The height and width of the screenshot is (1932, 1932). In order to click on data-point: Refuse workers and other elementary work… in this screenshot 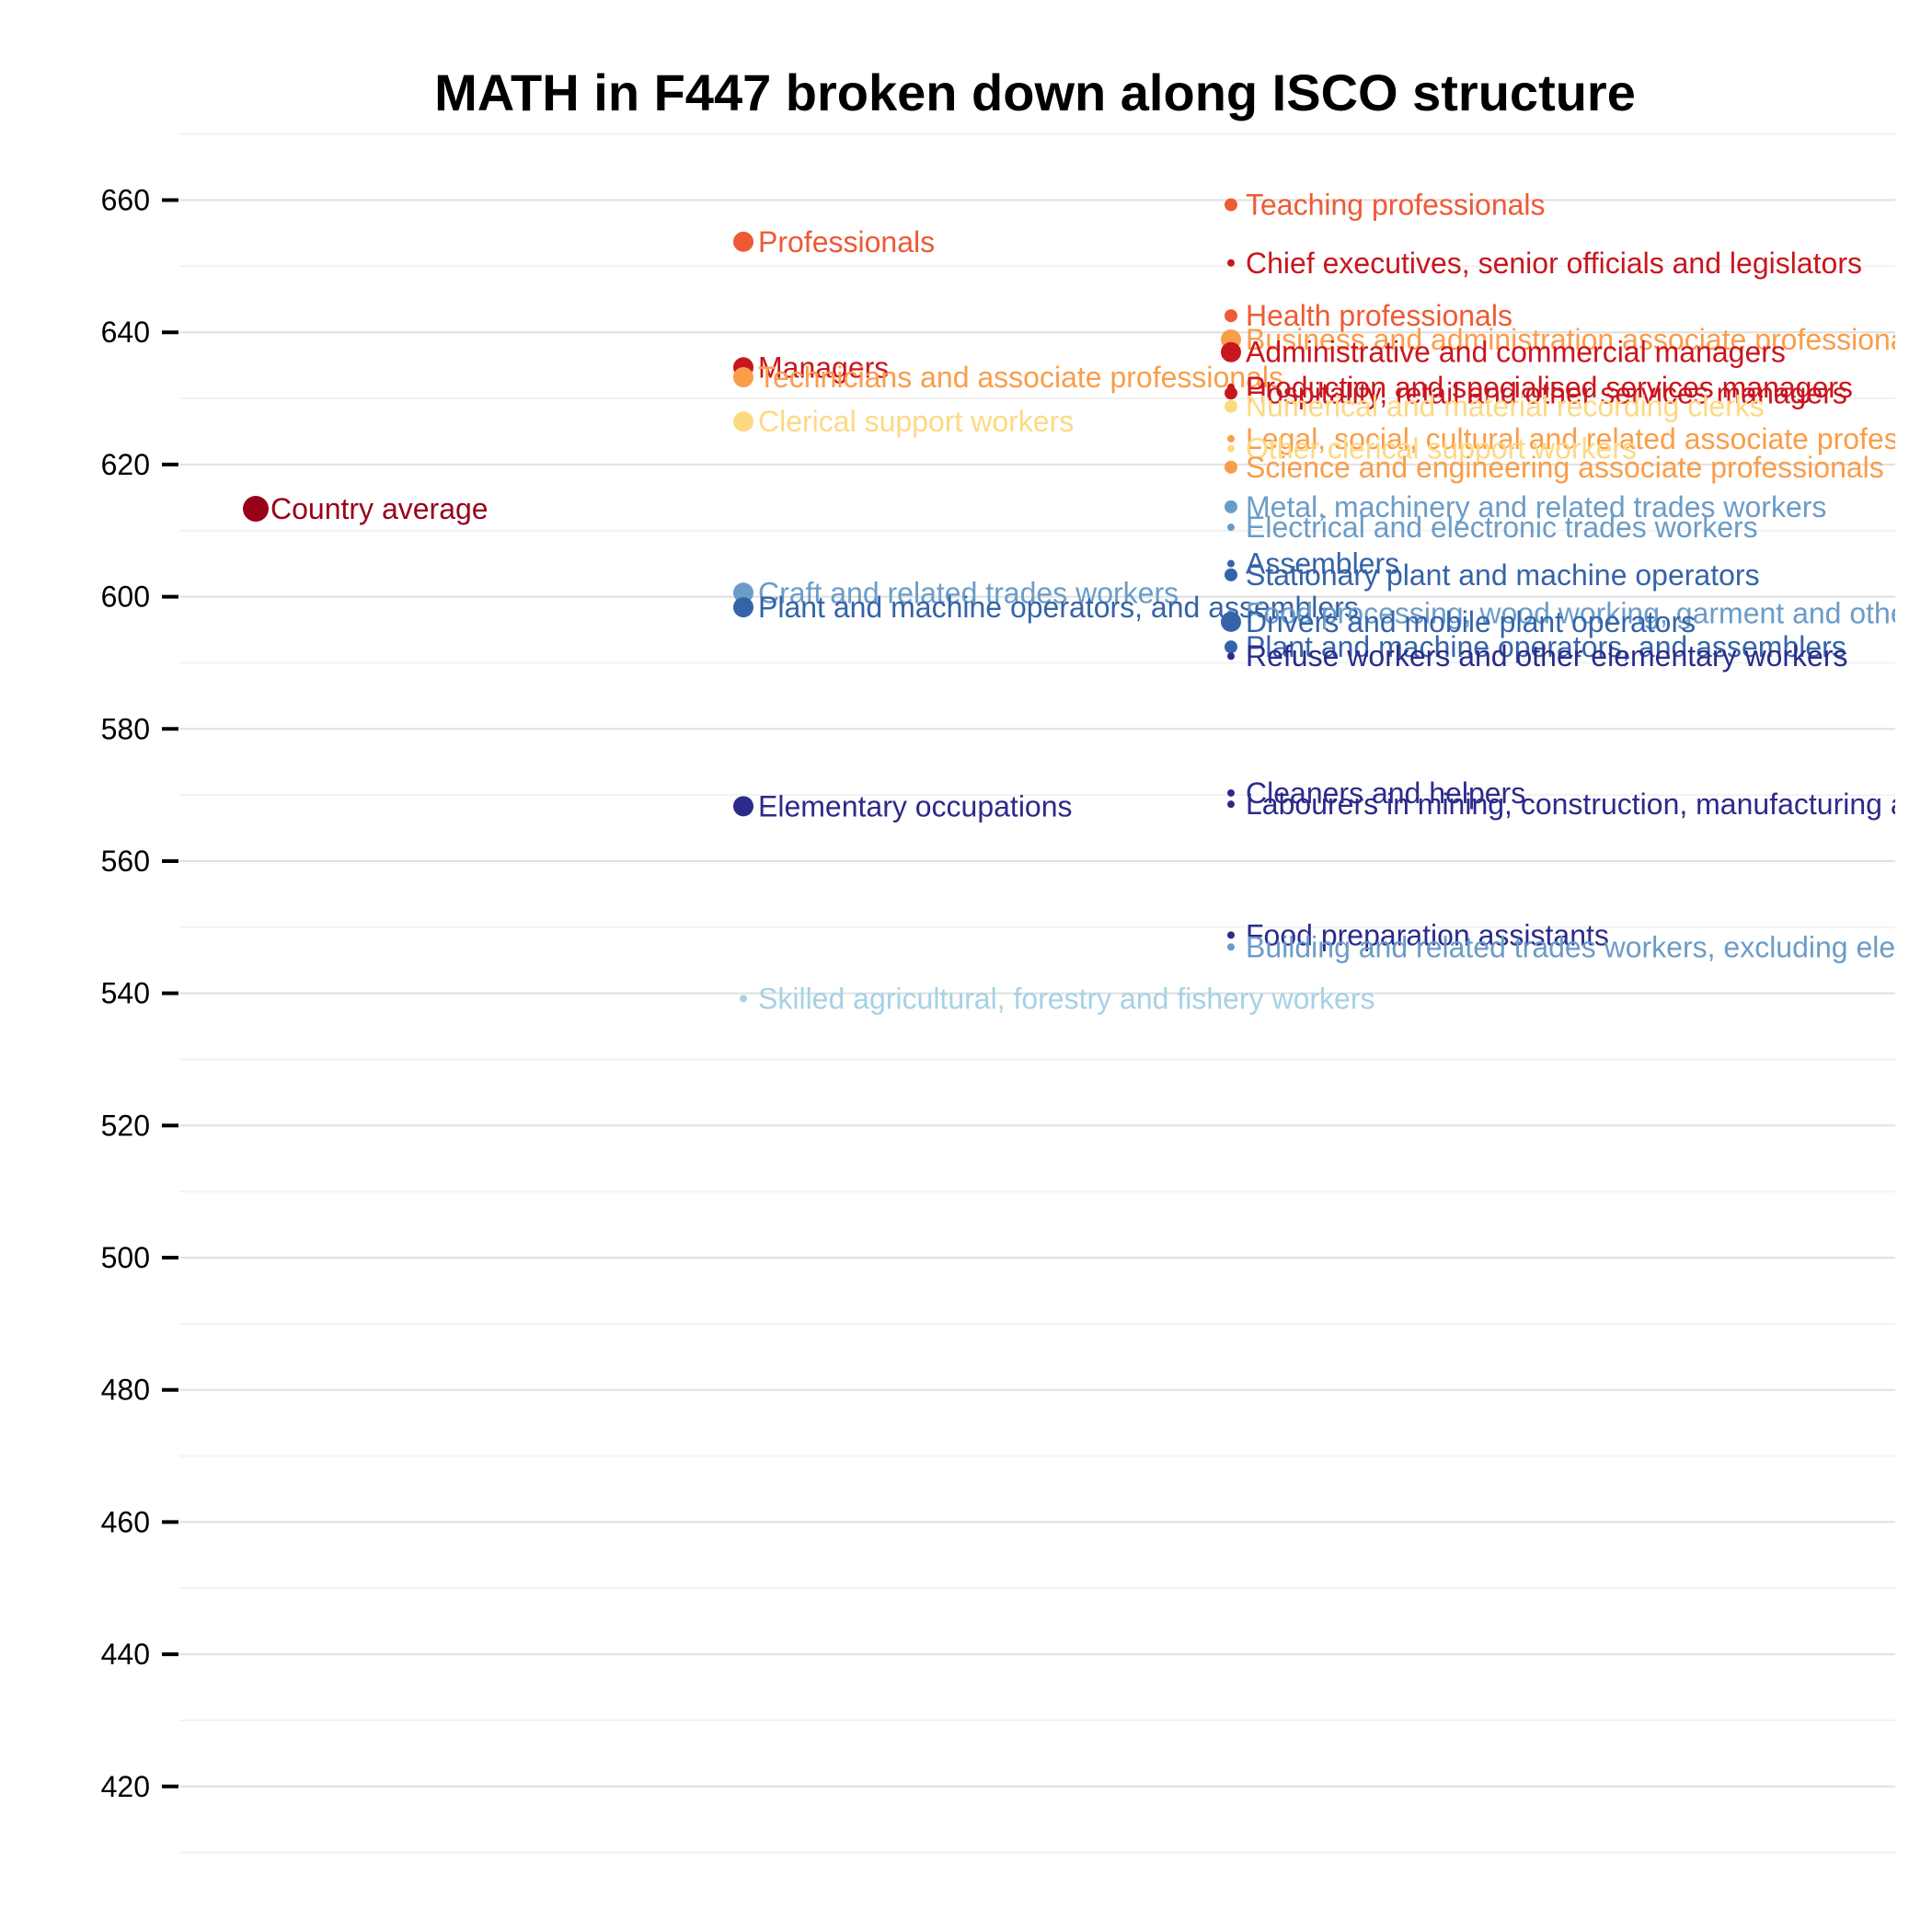, I will do `click(1537, 656)`.